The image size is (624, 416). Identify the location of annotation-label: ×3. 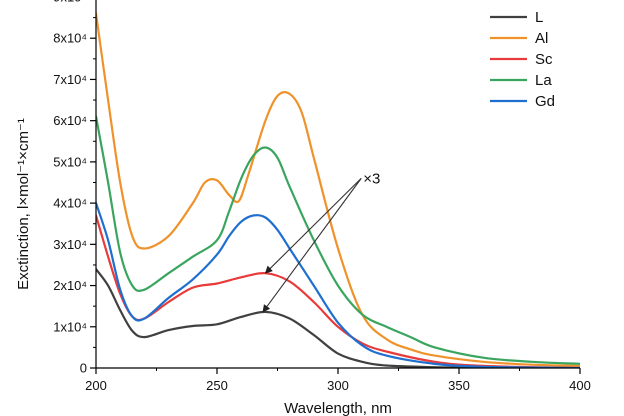
(371, 178).